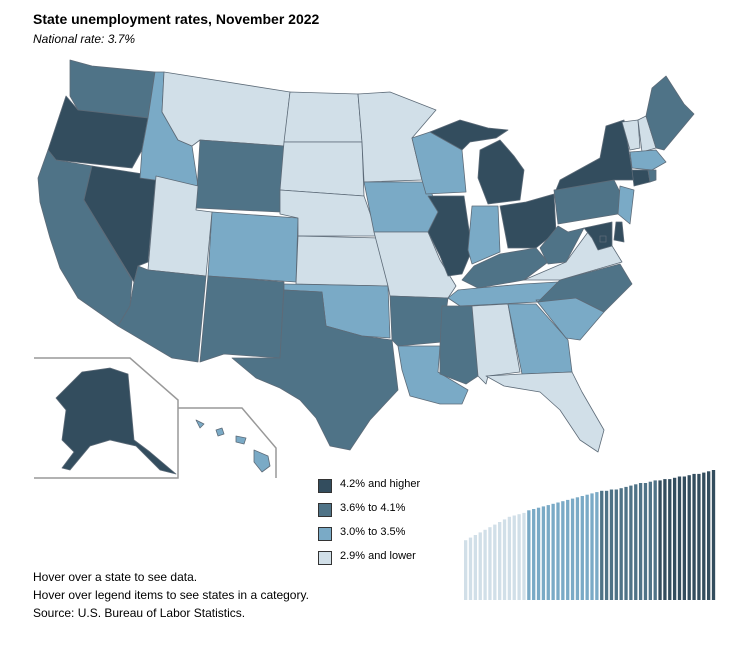 This screenshot has width=744, height=648. I want to click on national-rate-subtitle: National rate: 3.7%, so click(84, 39).